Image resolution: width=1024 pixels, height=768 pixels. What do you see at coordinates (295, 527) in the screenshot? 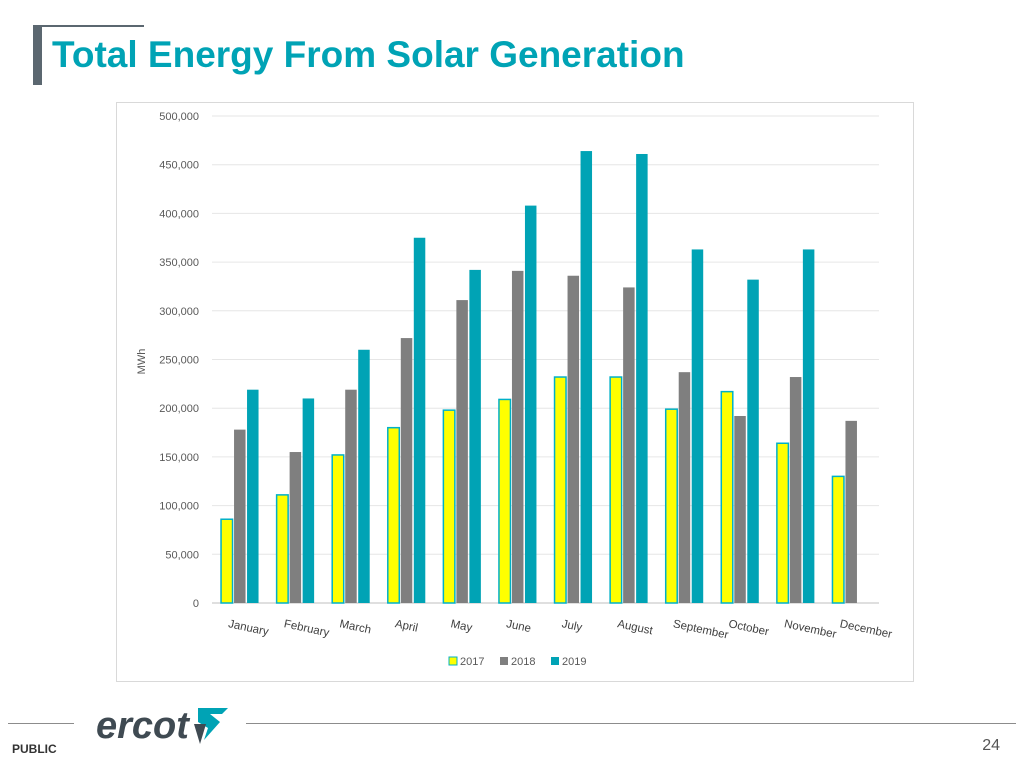
I see `bar-2018-february` at bounding box center [295, 527].